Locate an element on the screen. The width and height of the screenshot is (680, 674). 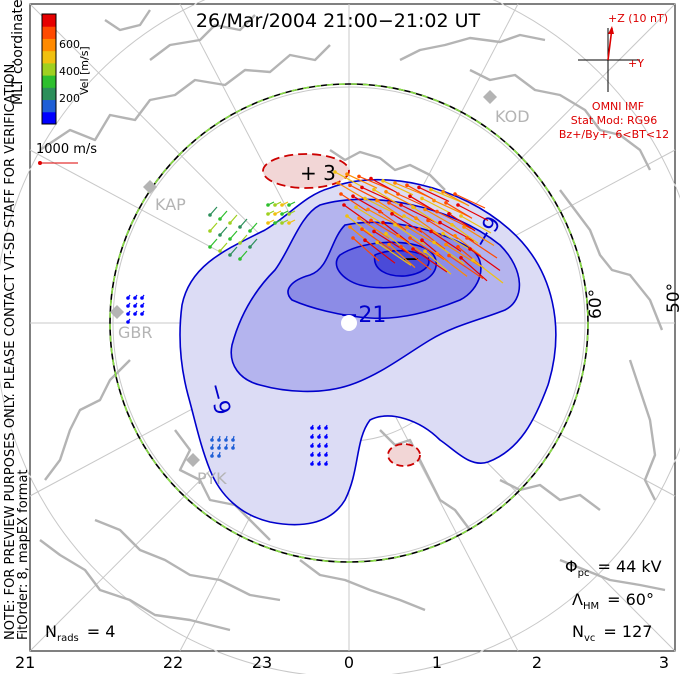
imf-stat-mod: Stat Mod: RG96 is located at coordinates (614, 120).